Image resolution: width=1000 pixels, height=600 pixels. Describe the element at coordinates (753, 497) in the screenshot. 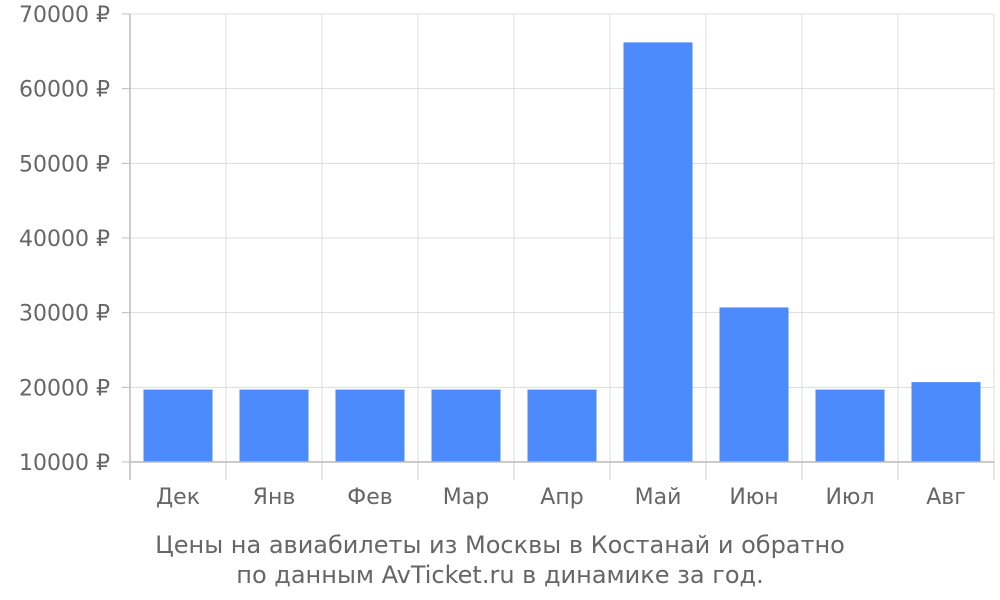

I see `x-tick-label: Июн` at that location.